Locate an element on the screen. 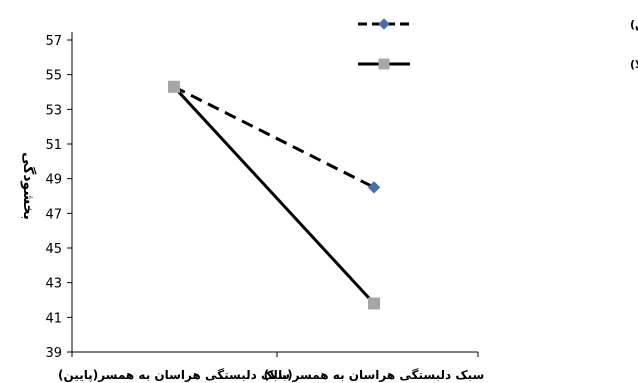 The height and width of the screenshot is (383, 638). y-tick-label: 41 is located at coordinates (53, 318).